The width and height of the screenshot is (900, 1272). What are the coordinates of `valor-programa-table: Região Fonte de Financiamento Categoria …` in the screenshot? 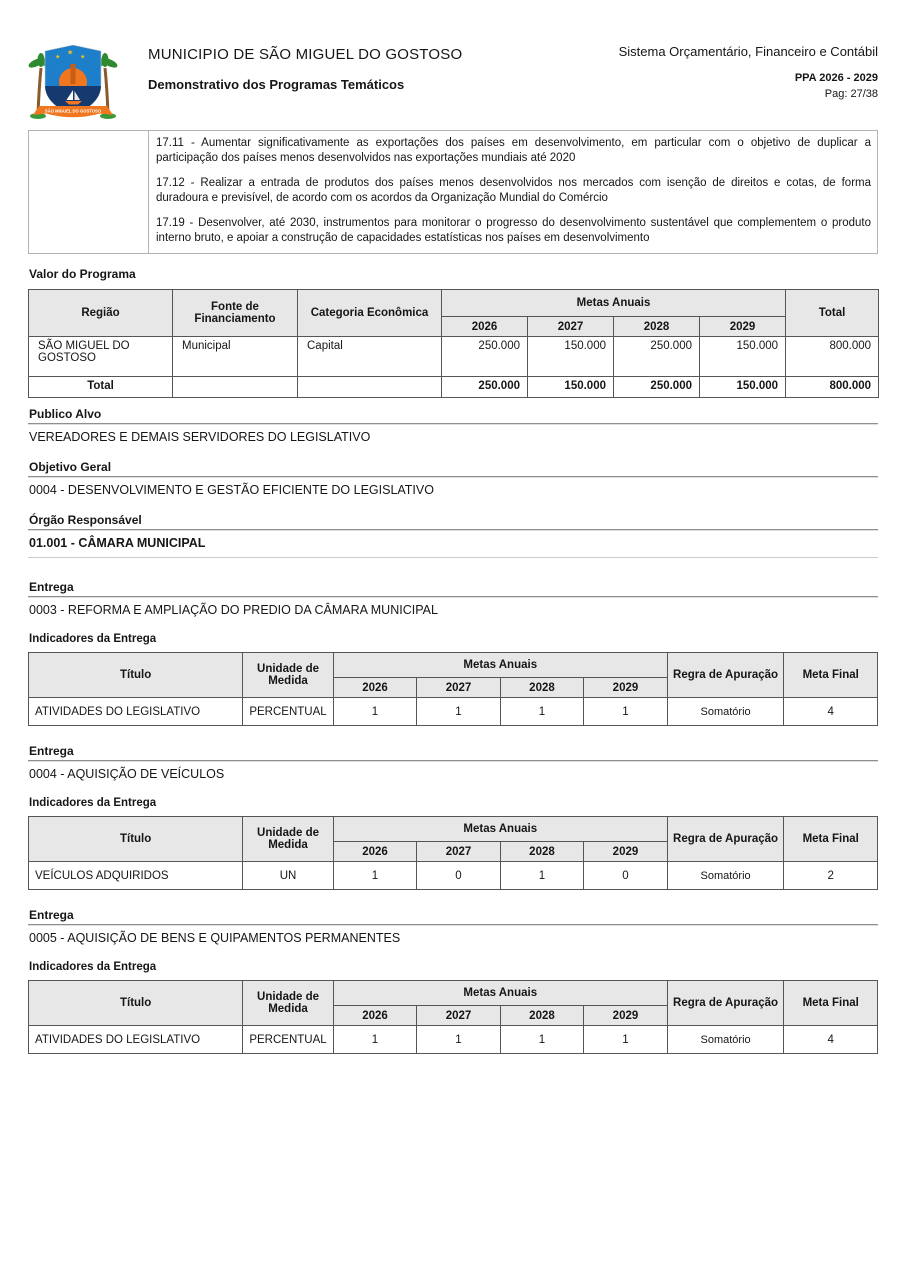 It's located at (454, 343).